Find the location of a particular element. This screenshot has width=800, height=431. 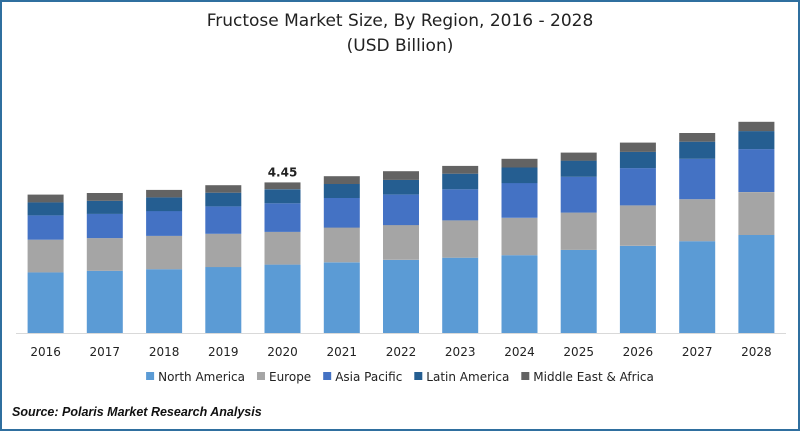

bar-2027-asia-pacific is located at coordinates (697, 179).